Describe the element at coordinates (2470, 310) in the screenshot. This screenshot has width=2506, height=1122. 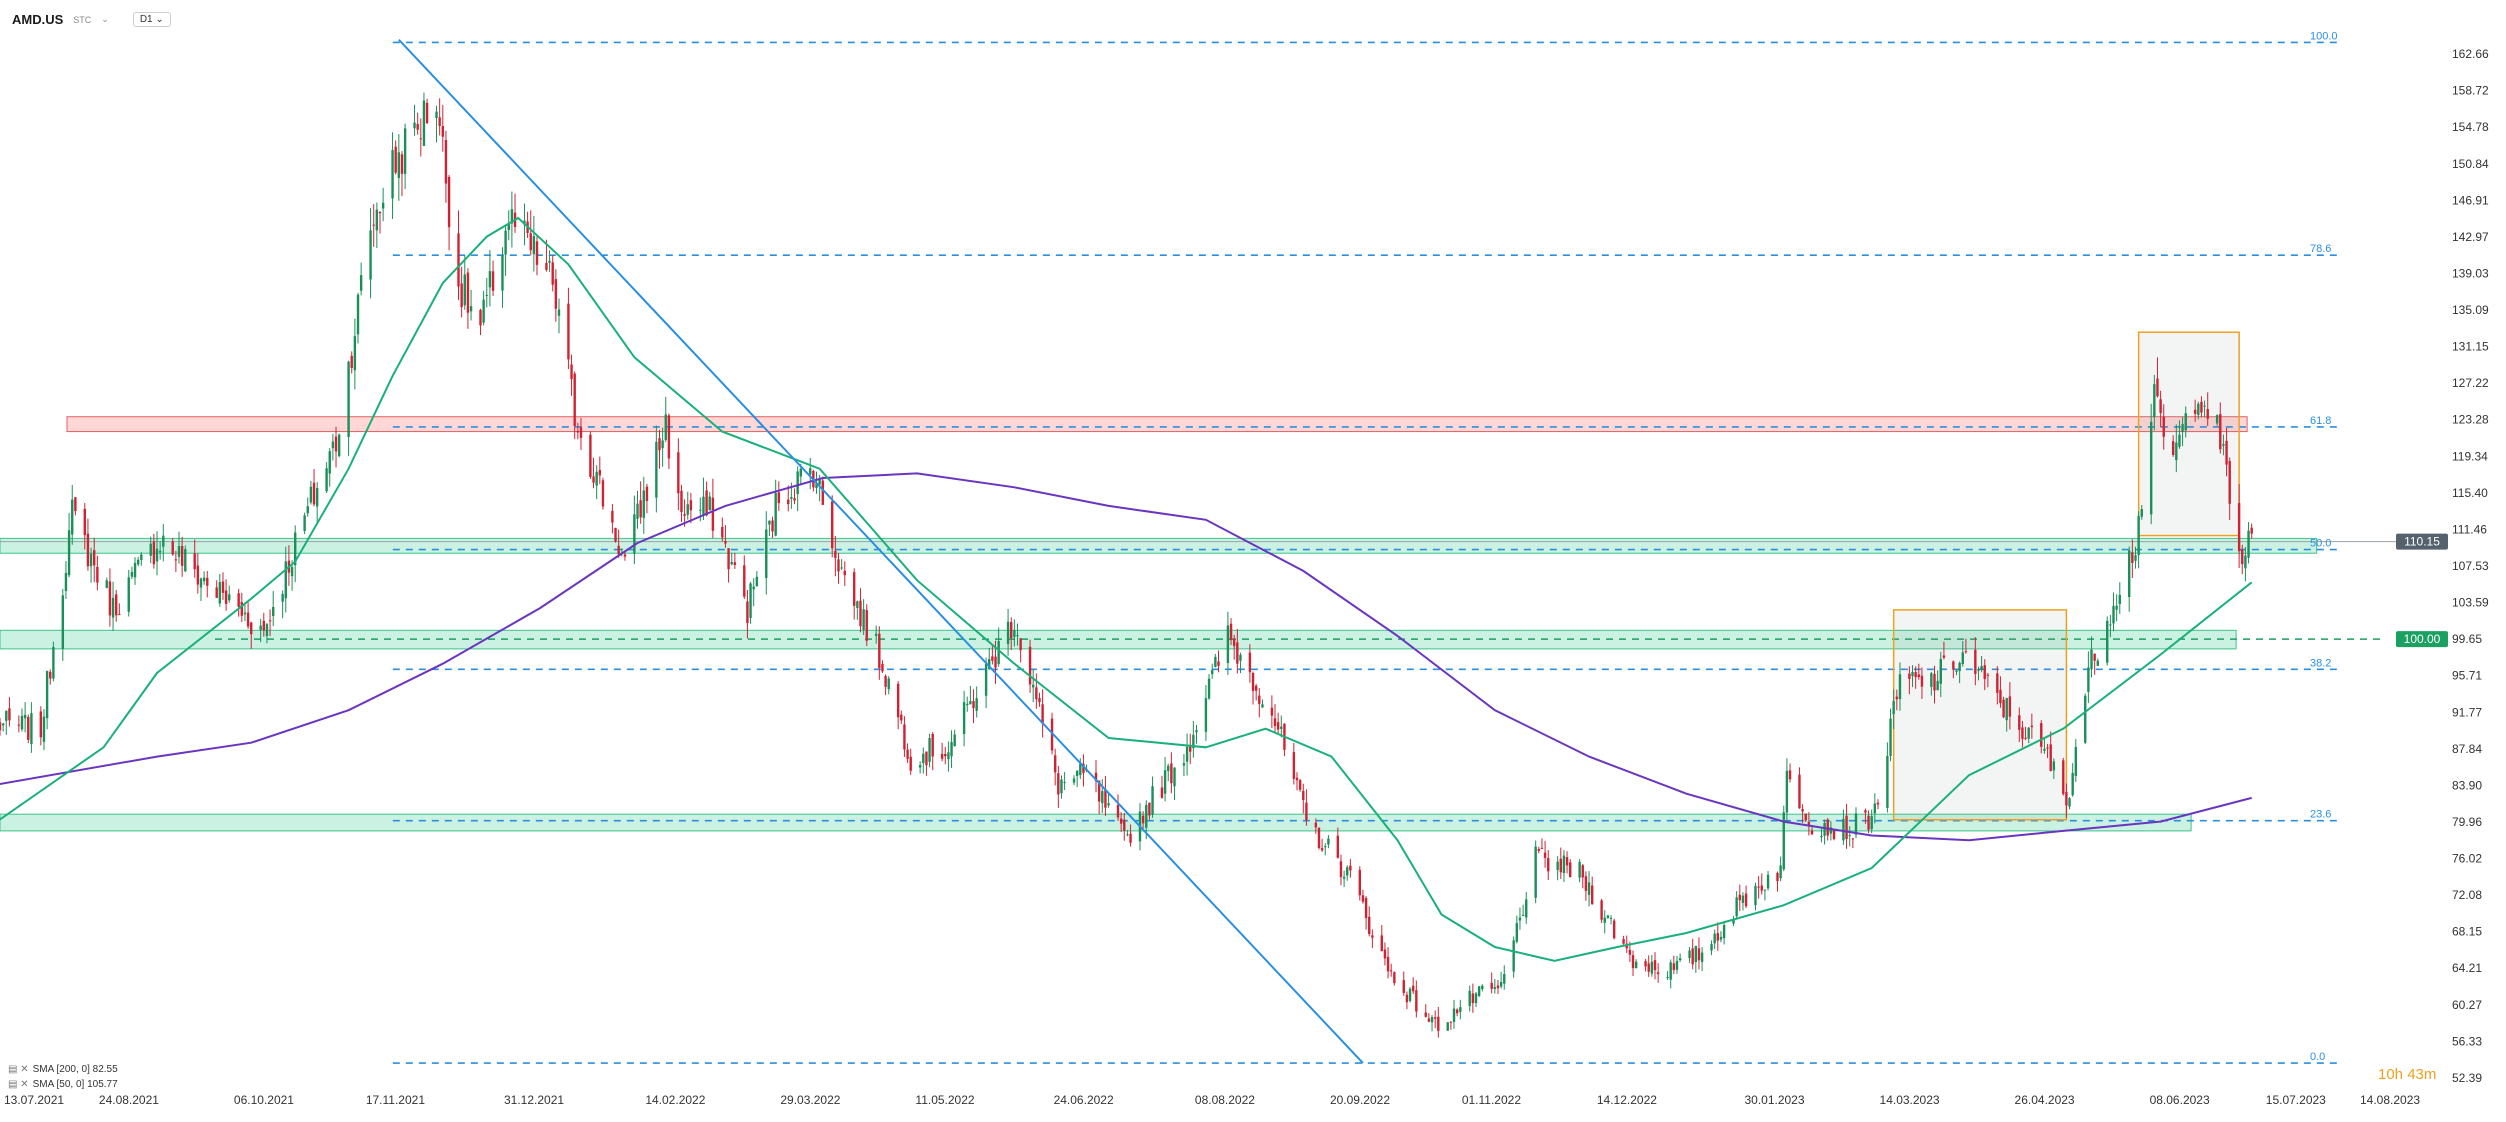
I see `y-tick-label: 135.09` at that location.